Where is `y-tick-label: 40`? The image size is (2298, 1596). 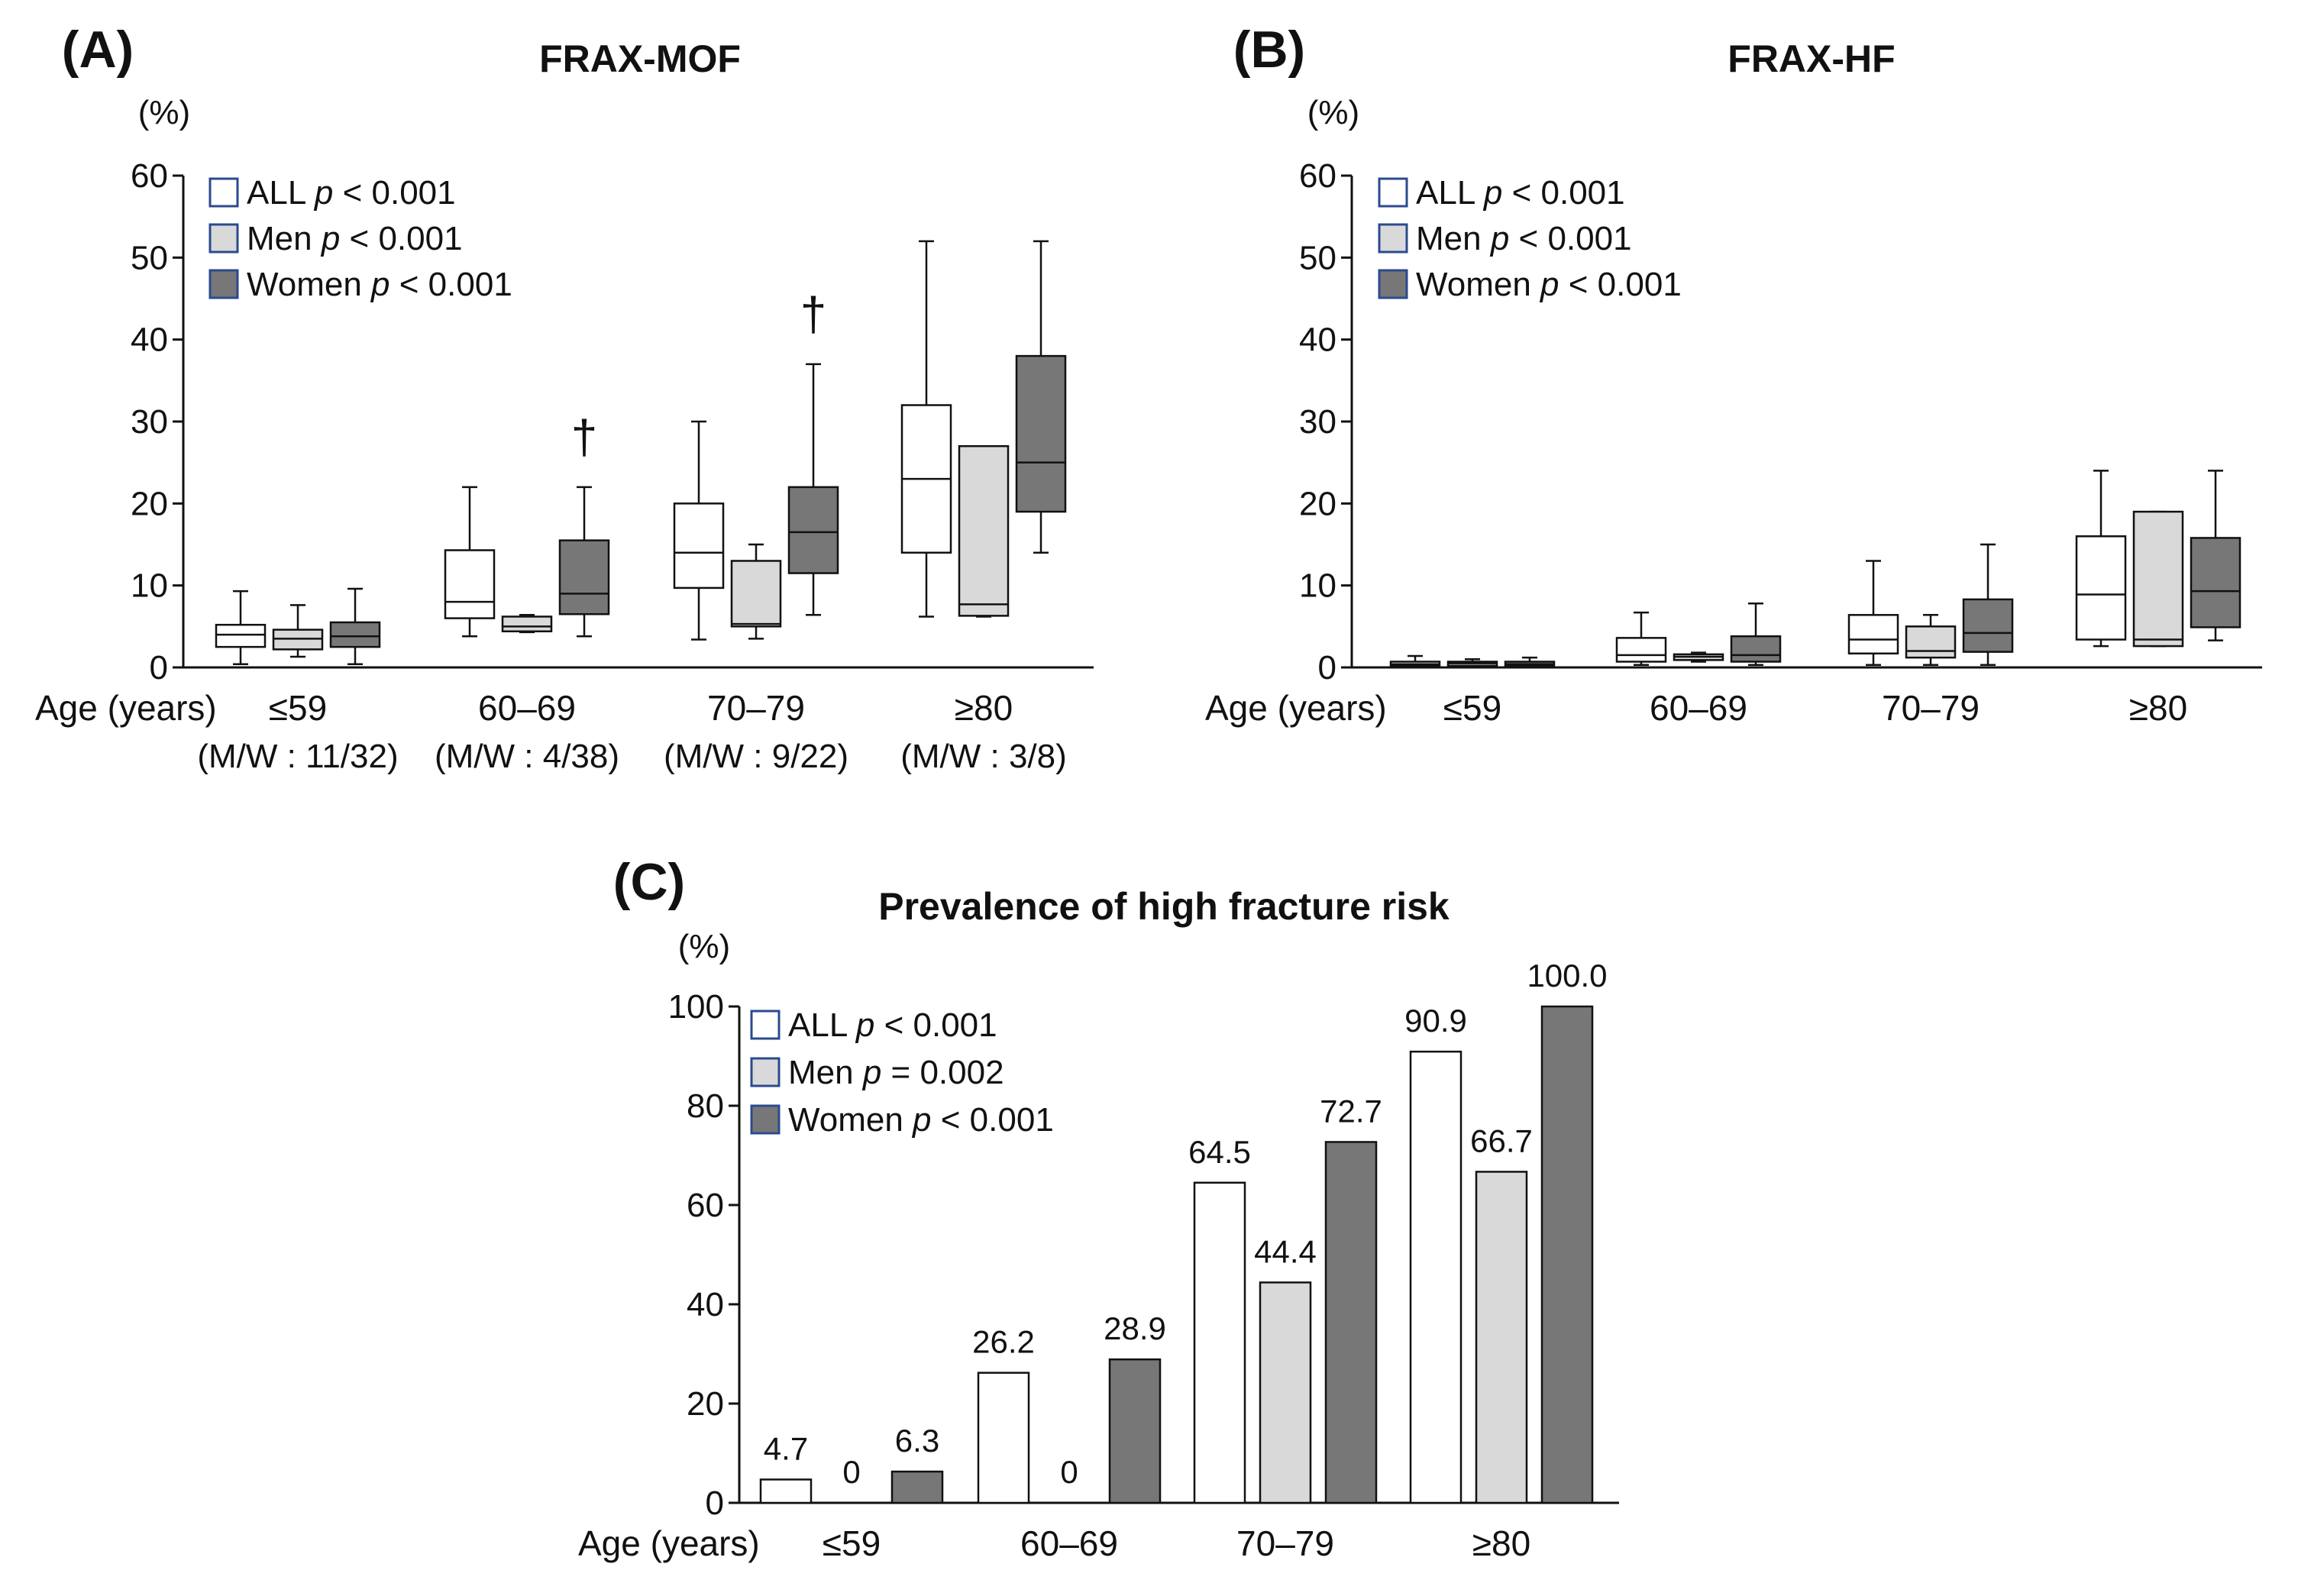 y-tick-label: 40 is located at coordinates (149, 340).